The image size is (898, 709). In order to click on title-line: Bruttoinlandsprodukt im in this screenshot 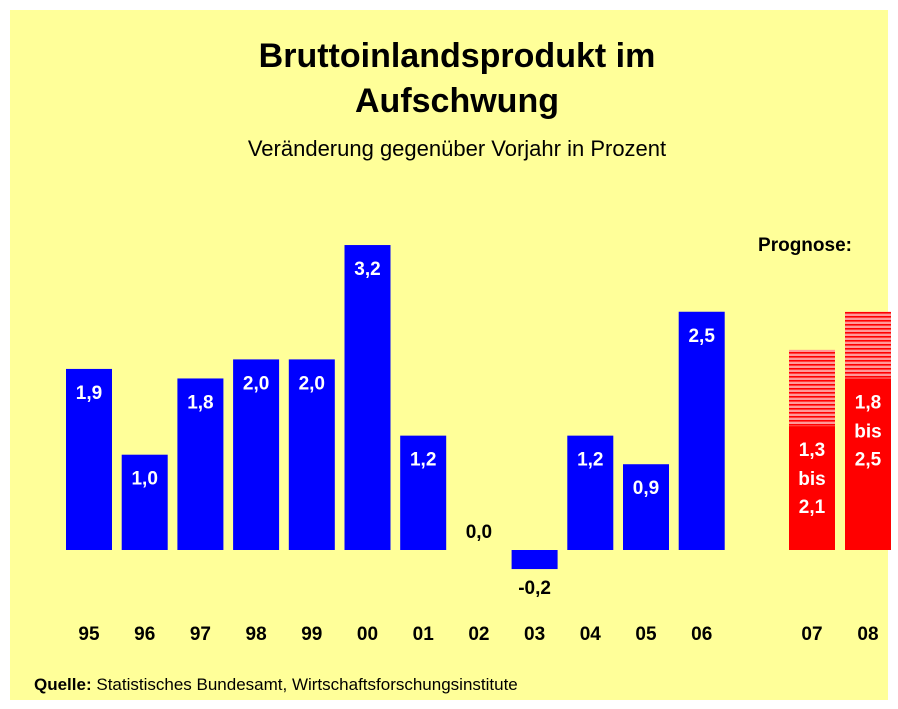, I will do `click(457, 56)`.